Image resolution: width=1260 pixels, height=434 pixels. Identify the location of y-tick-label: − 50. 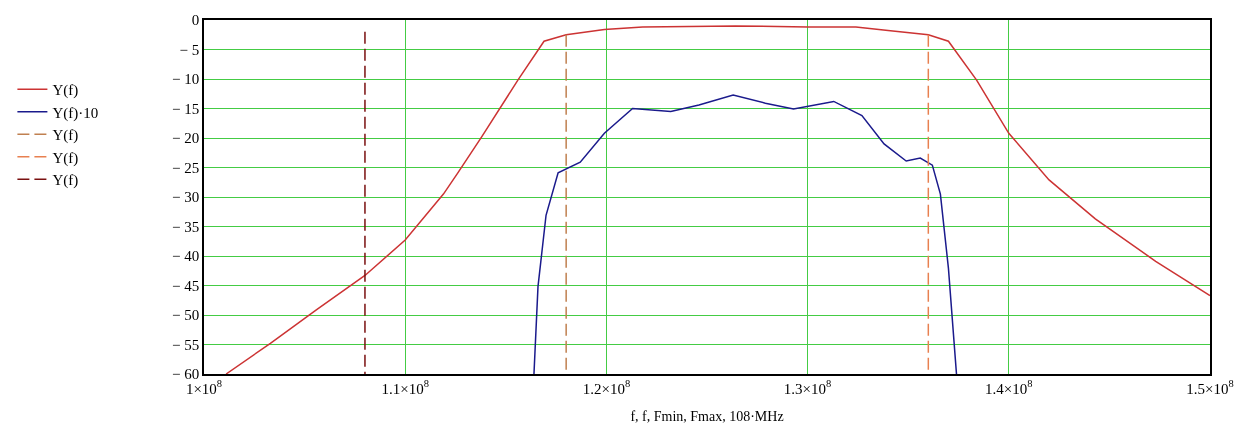
(186, 315).